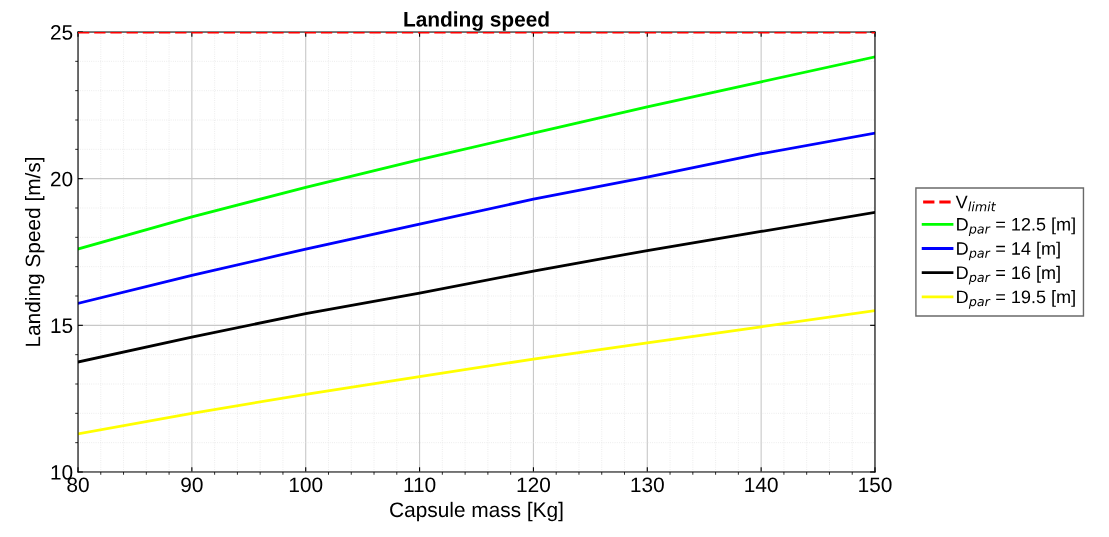 This screenshot has width=1109, height=537. Describe the element at coordinates (533, 485) in the screenshot. I see `x-tick-label: 120` at that location.